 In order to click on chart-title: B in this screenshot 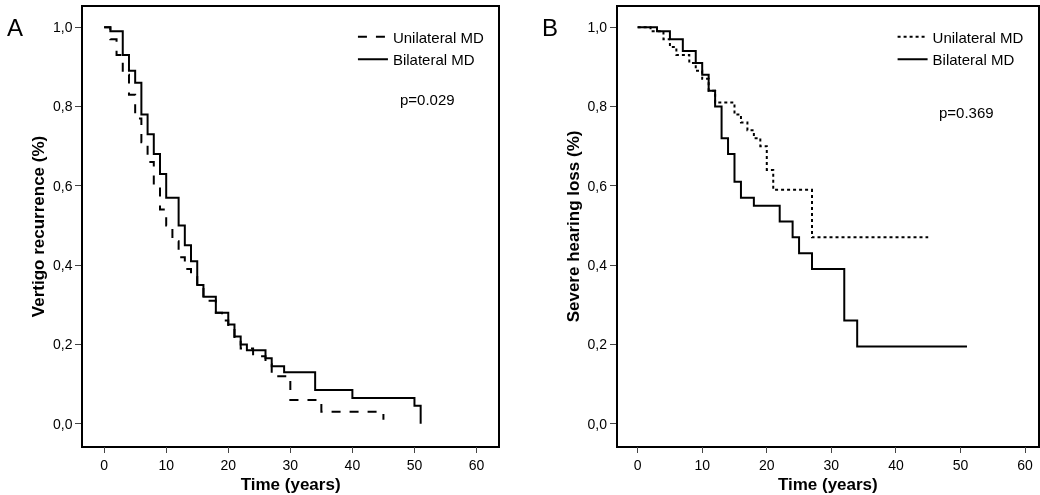, I will do `click(550, 27)`.